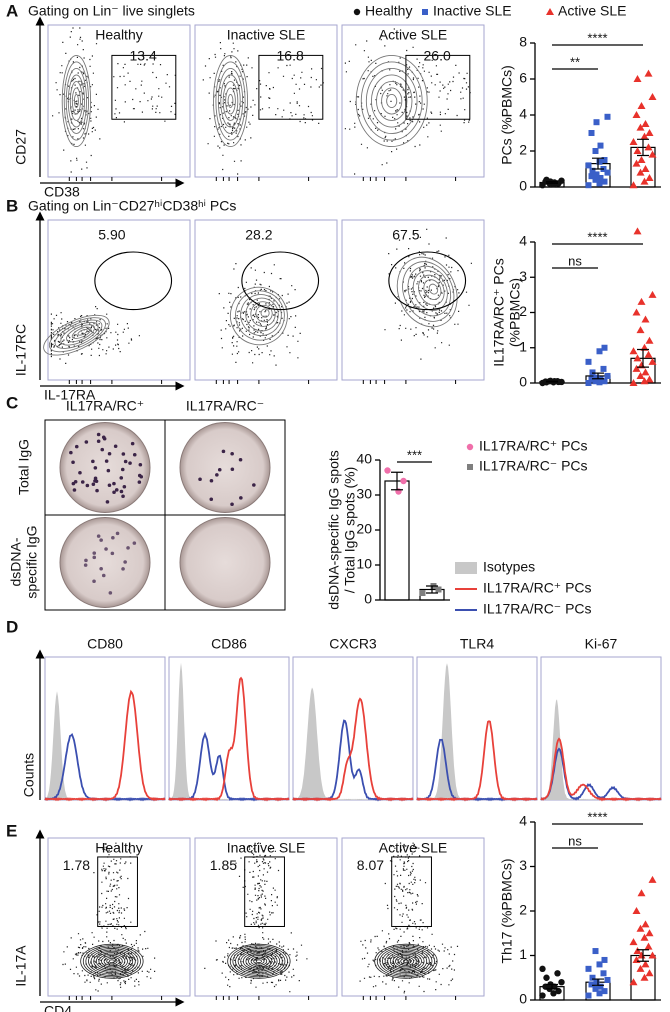  I want to click on significance-label: ***, so click(414, 454).